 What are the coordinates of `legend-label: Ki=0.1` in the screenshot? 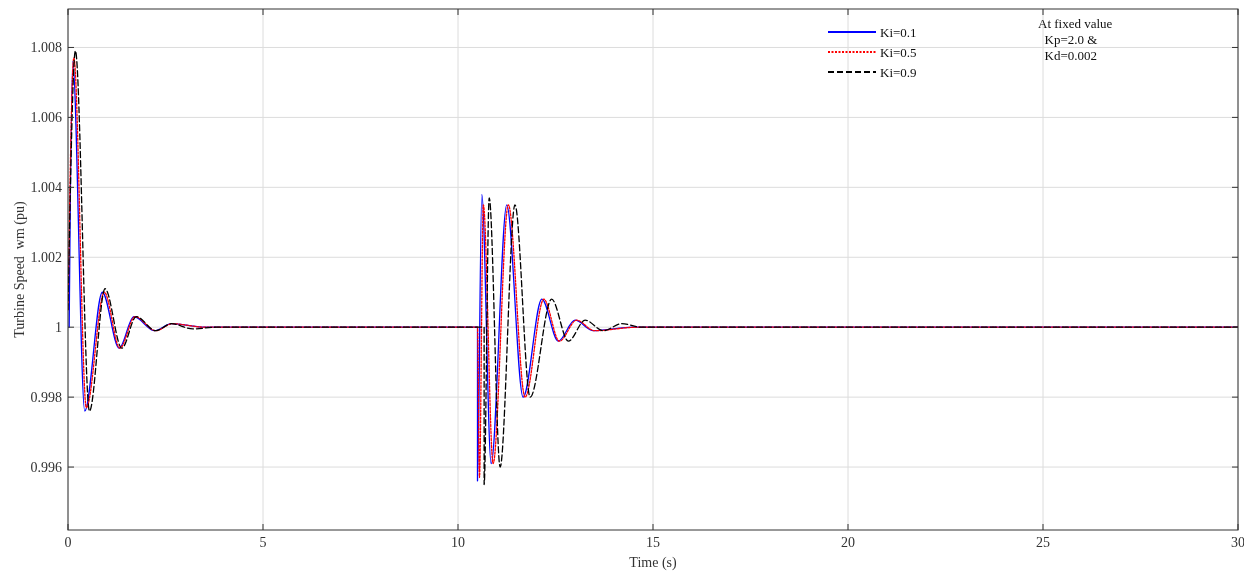 It's located at (898, 32).